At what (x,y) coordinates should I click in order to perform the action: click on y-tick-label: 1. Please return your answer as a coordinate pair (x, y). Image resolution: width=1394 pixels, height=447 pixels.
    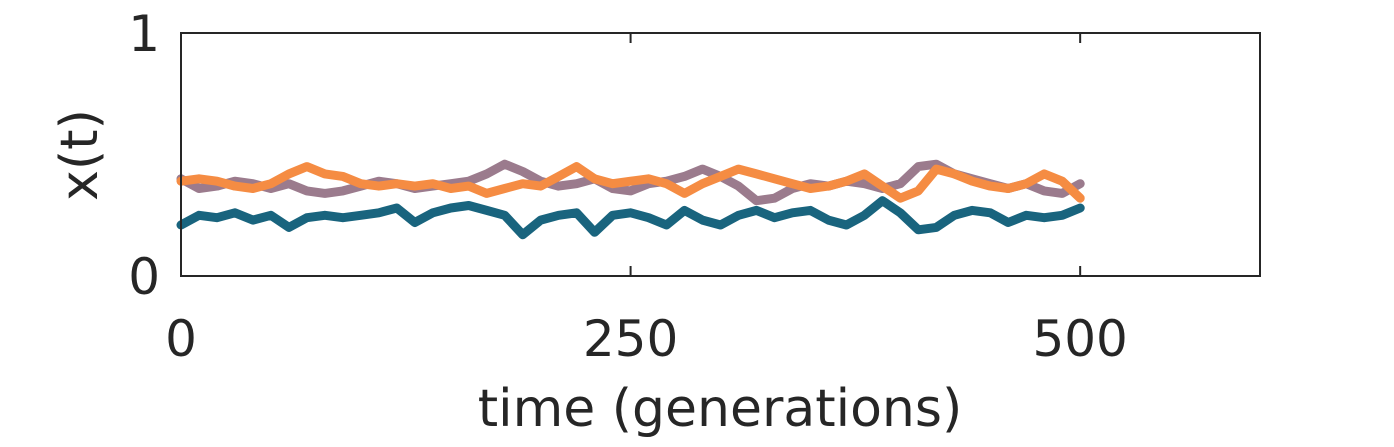
    Looking at the image, I should click on (144, 34).